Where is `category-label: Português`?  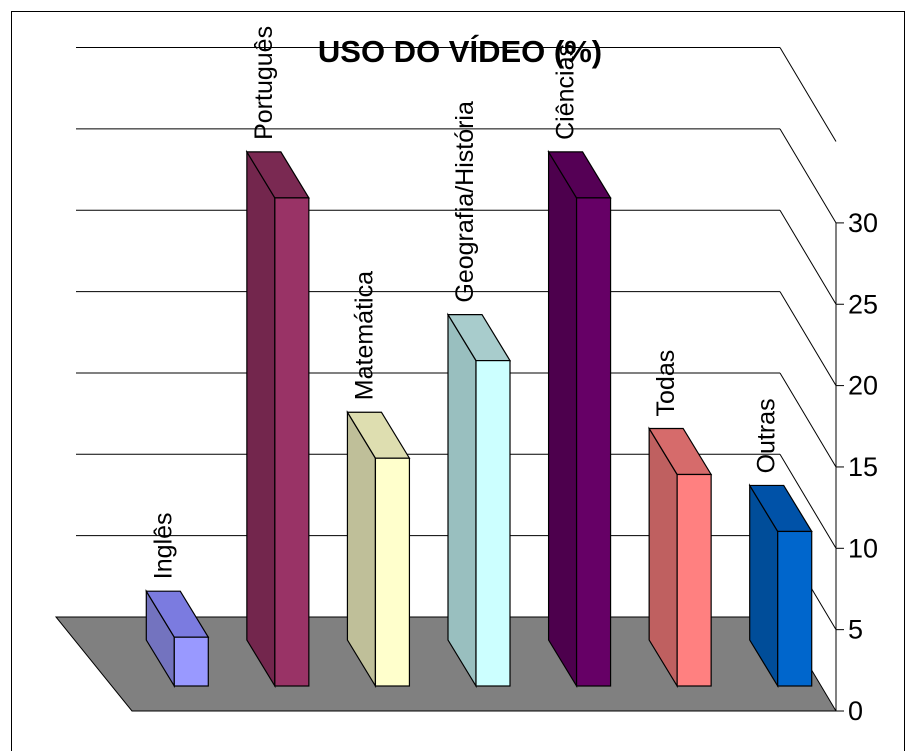 category-label: Português is located at coordinates (264, 83).